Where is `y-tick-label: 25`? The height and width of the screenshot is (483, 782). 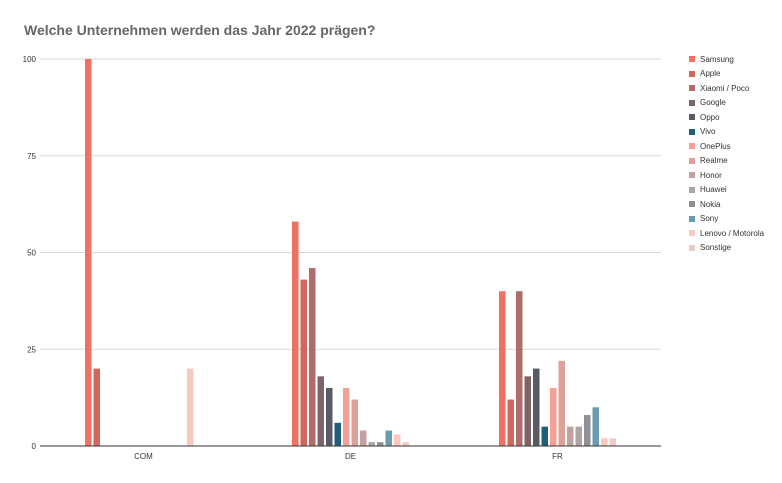
y-tick-label: 25 is located at coordinates (31, 349).